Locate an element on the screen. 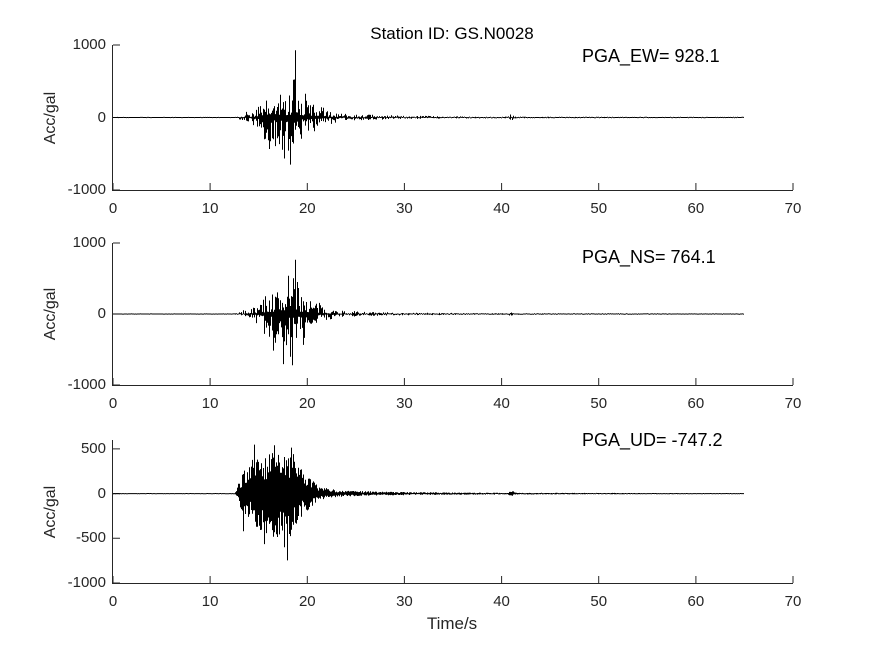 The width and height of the screenshot is (875, 656). figure-title: Station ID: GS.N0028 is located at coordinates (452, 33).